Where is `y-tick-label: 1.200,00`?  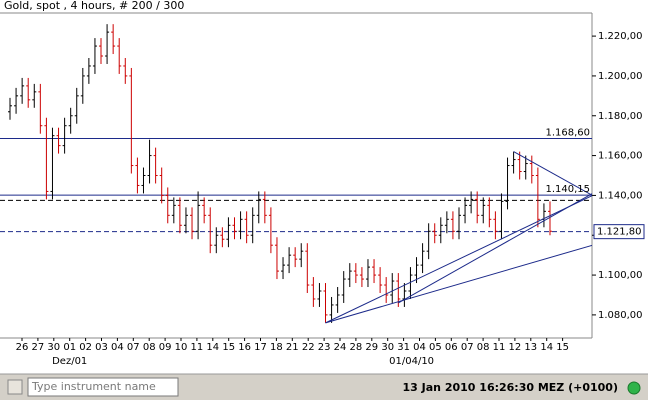
y-tick-label: 1.200,00 is located at coordinates (620, 76).